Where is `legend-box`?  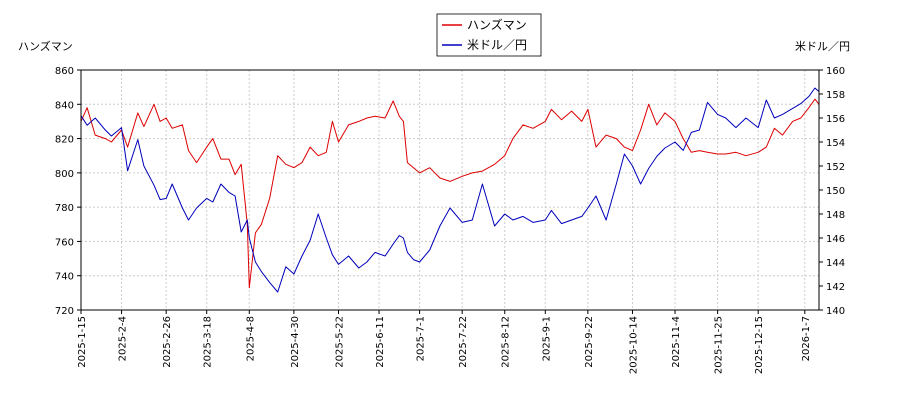
legend-box is located at coordinates (489, 35).